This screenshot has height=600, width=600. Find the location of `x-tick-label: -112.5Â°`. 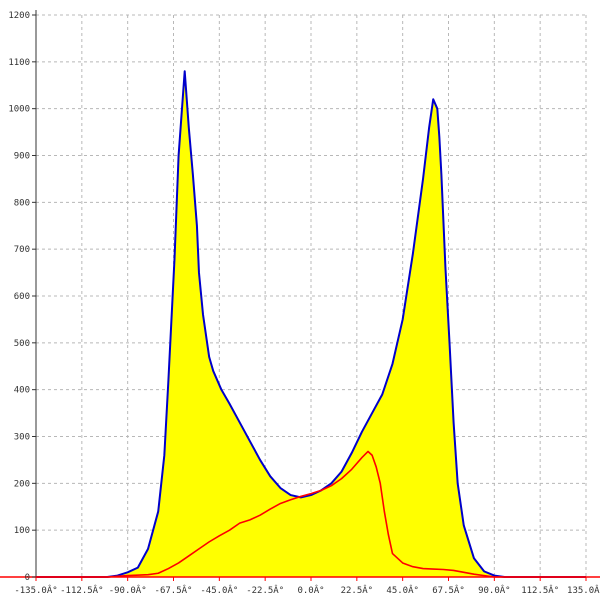

x-tick-label: -112.5Â° is located at coordinates (81, 590).